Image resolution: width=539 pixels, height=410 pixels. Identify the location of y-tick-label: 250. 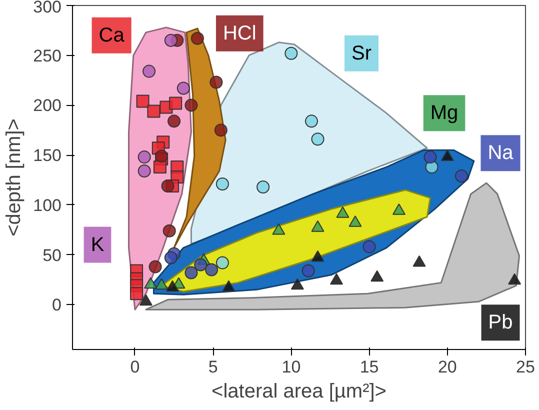
(47, 56).